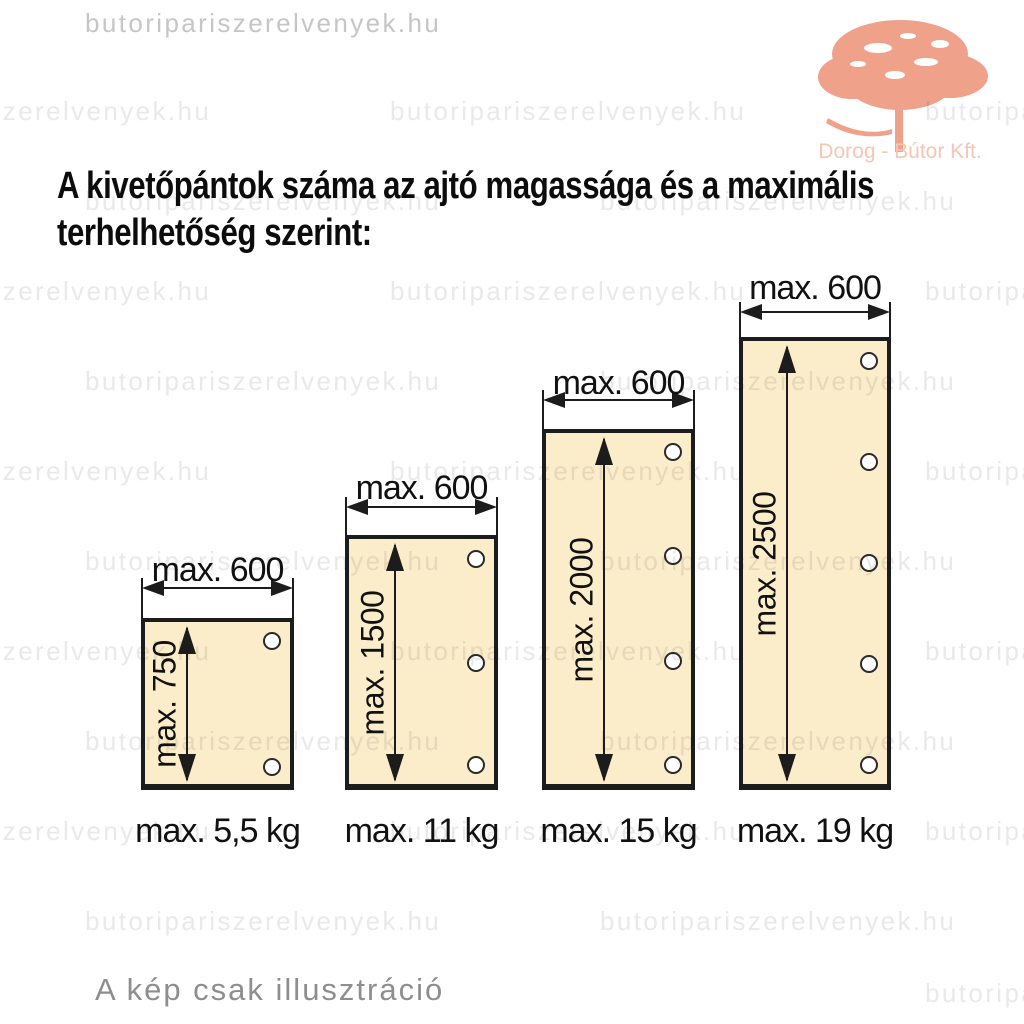  Describe the element at coordinates (346, 516) in the screenshot. I see `panel-2-extension-line-left` at that location.